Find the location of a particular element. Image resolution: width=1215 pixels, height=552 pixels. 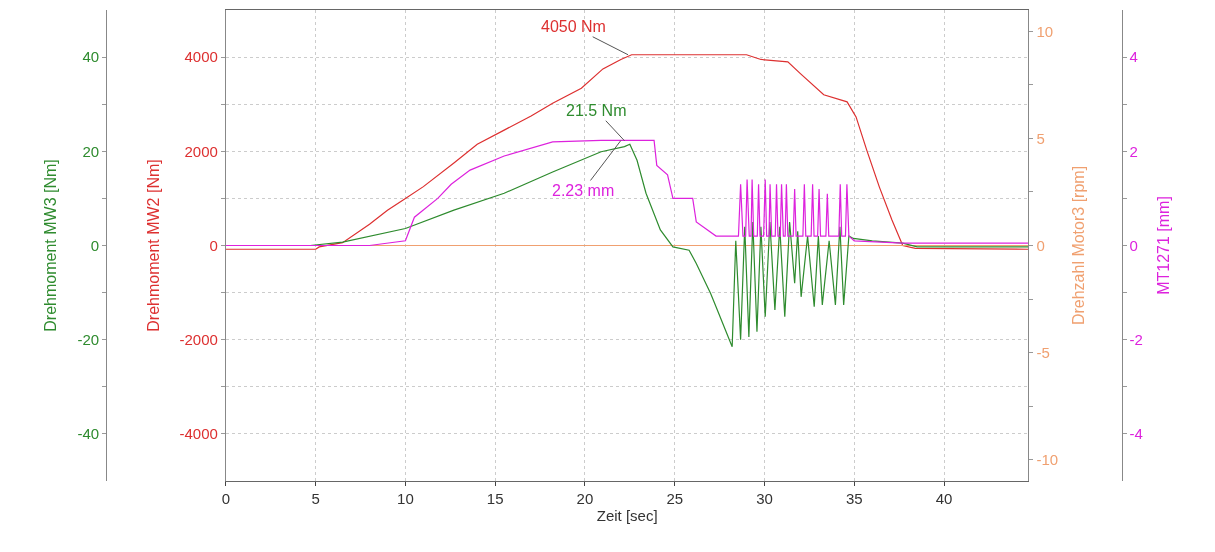

y-tick-label: 4000 is located at coordinates (201, 57).